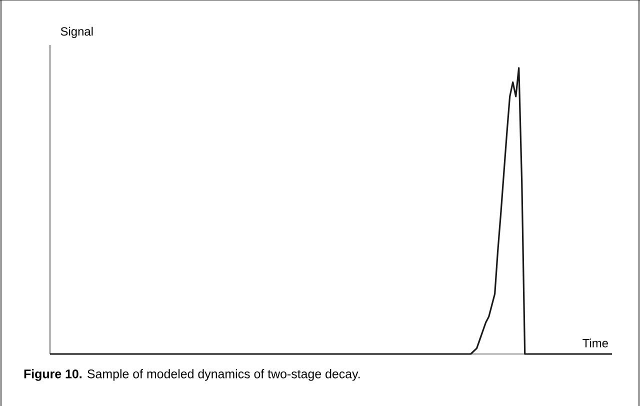 The width and height of the screenshot is (640, 406). Describe the element at coordinates (76, 32) in the screenshot. I see `y-axis-title: Signal` at that location.